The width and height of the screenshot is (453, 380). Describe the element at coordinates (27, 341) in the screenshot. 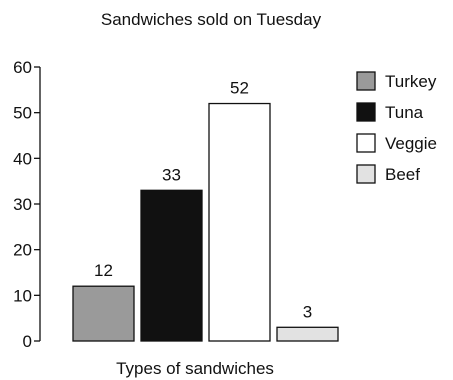

I see `y-tick-label-0: 0` at that location.